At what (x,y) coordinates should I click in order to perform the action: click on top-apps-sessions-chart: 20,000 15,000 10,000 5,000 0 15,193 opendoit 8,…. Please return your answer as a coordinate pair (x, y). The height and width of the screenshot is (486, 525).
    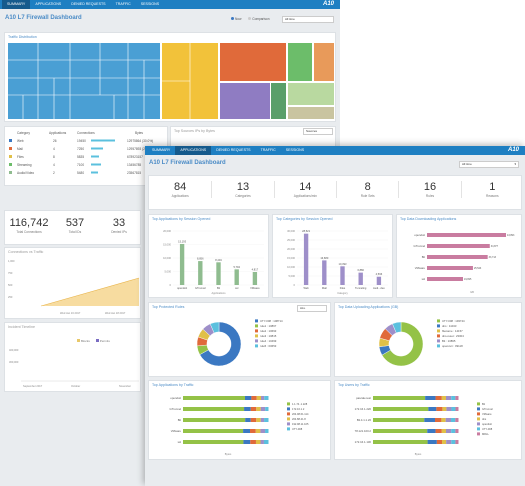
    Looking at the image, I should click on (213, 262).